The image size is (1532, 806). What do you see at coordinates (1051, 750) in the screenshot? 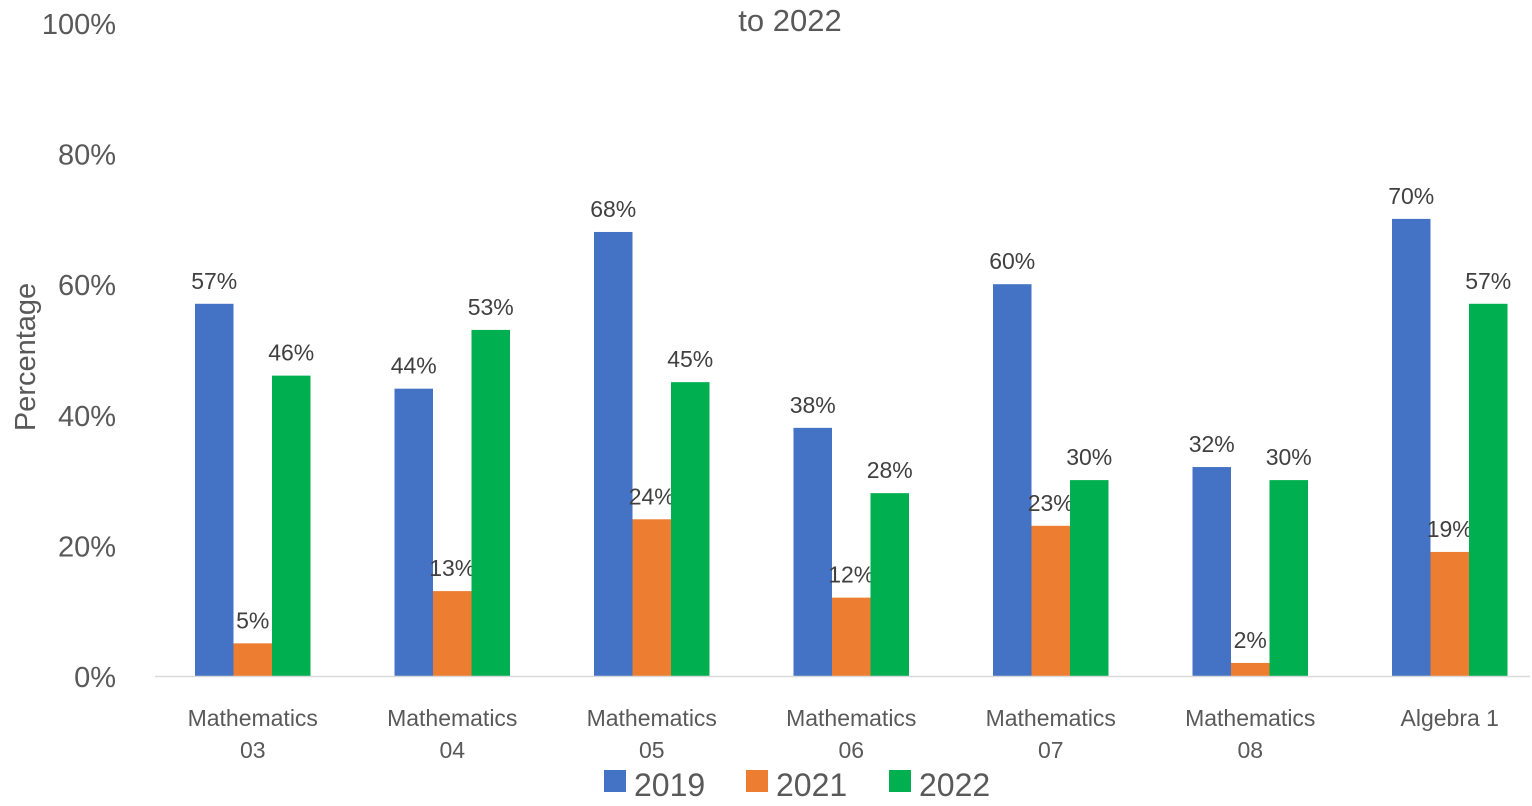
I see `x-tick-label: 07` at bounding box center [1051, 750].